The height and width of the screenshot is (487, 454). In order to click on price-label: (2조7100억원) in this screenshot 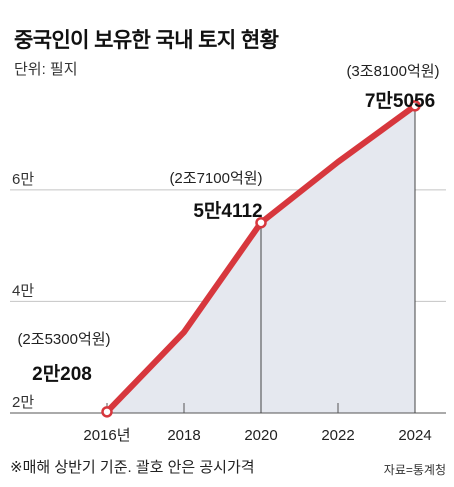, I will do `click(215, 178)`.